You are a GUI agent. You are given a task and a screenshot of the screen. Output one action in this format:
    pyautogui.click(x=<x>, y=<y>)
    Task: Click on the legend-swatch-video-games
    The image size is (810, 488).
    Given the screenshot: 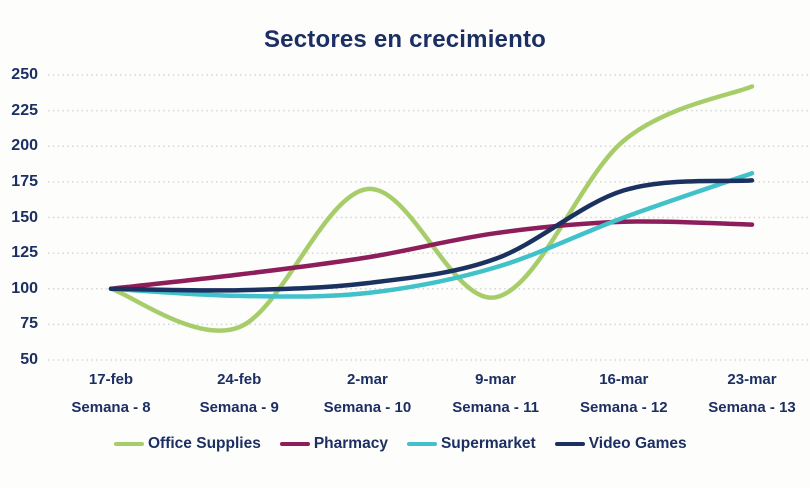 What is the action you would take?
    pyautogui.click(x=569, y=444)
    